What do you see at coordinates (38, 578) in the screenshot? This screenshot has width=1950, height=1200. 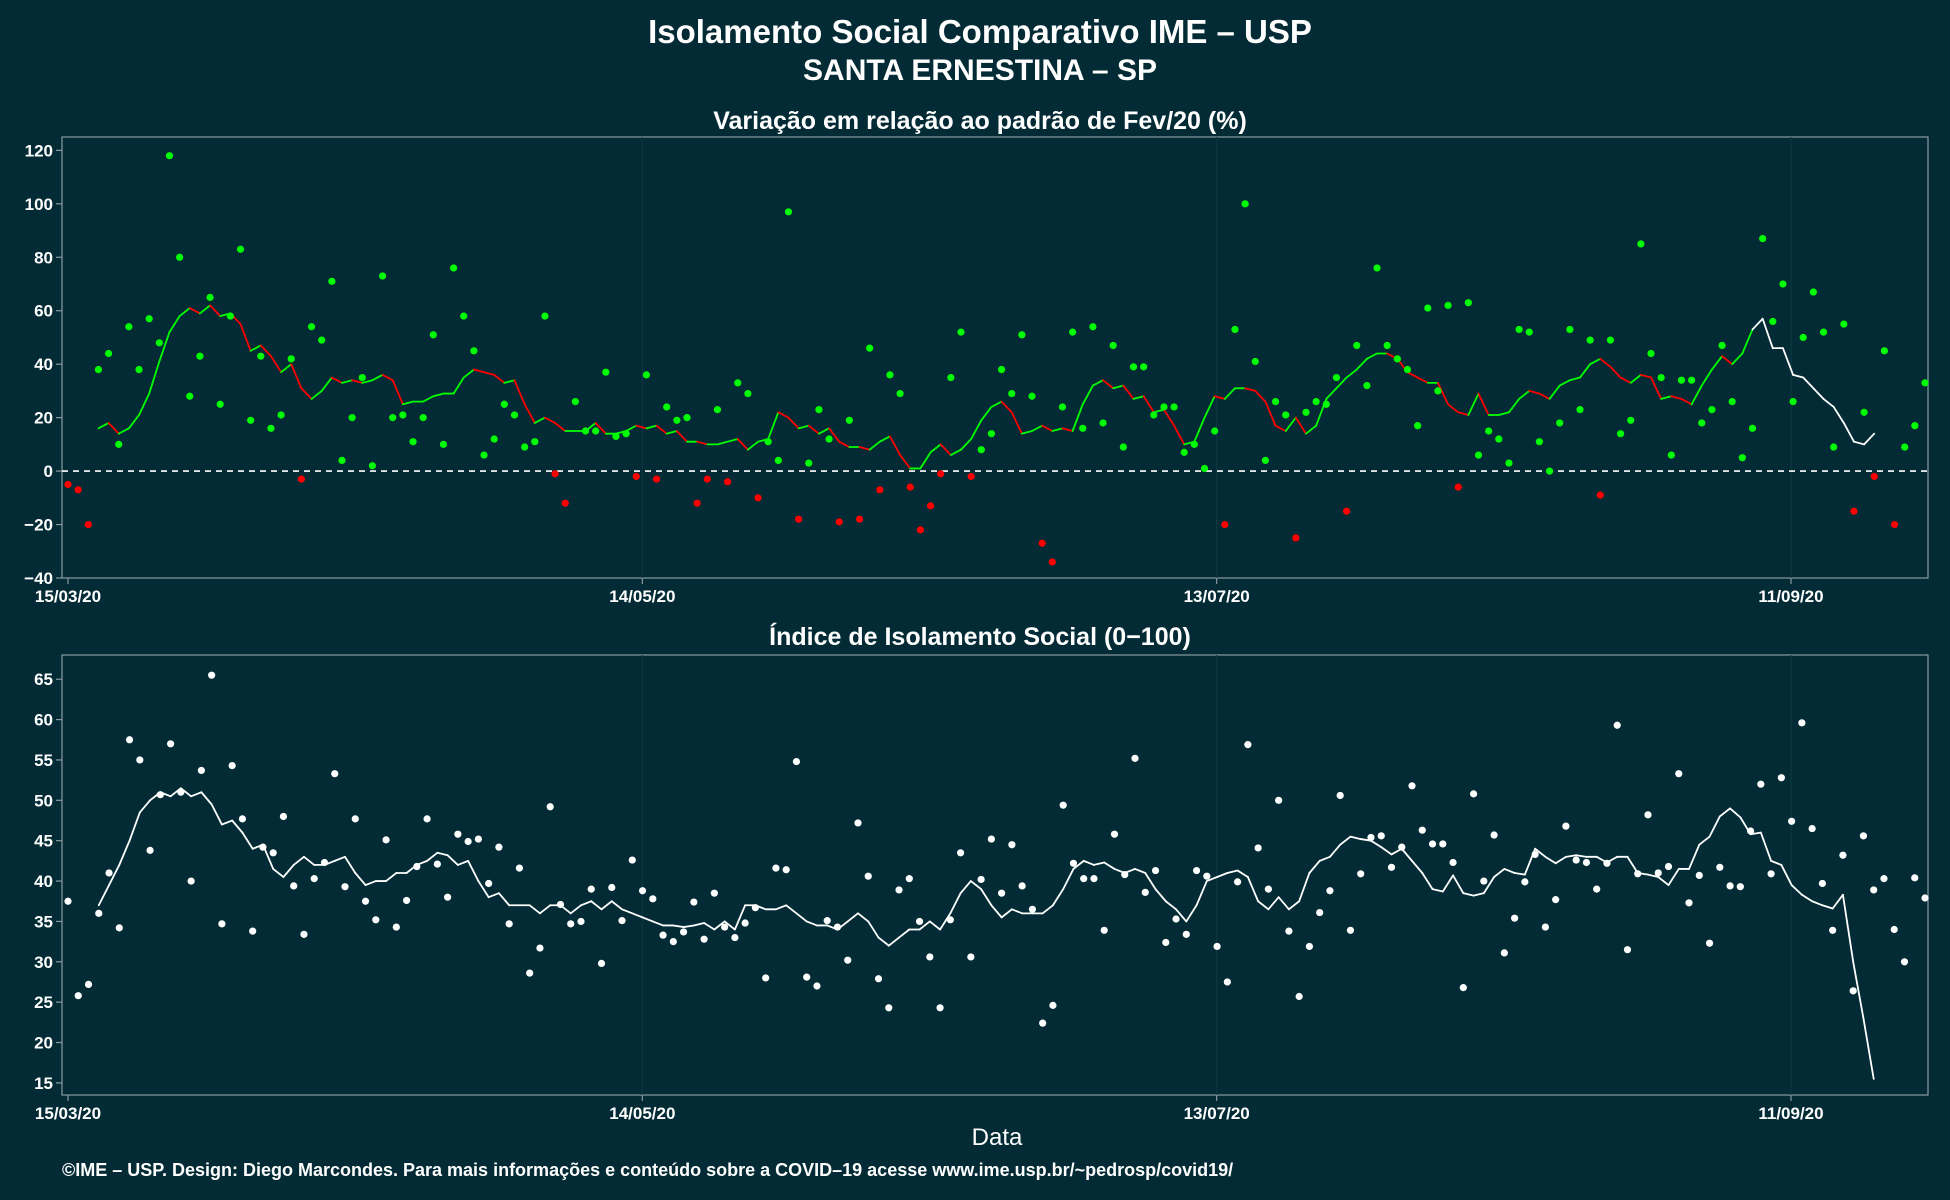 I see `y-tick-label: −40` at bounding box center [38, 578].